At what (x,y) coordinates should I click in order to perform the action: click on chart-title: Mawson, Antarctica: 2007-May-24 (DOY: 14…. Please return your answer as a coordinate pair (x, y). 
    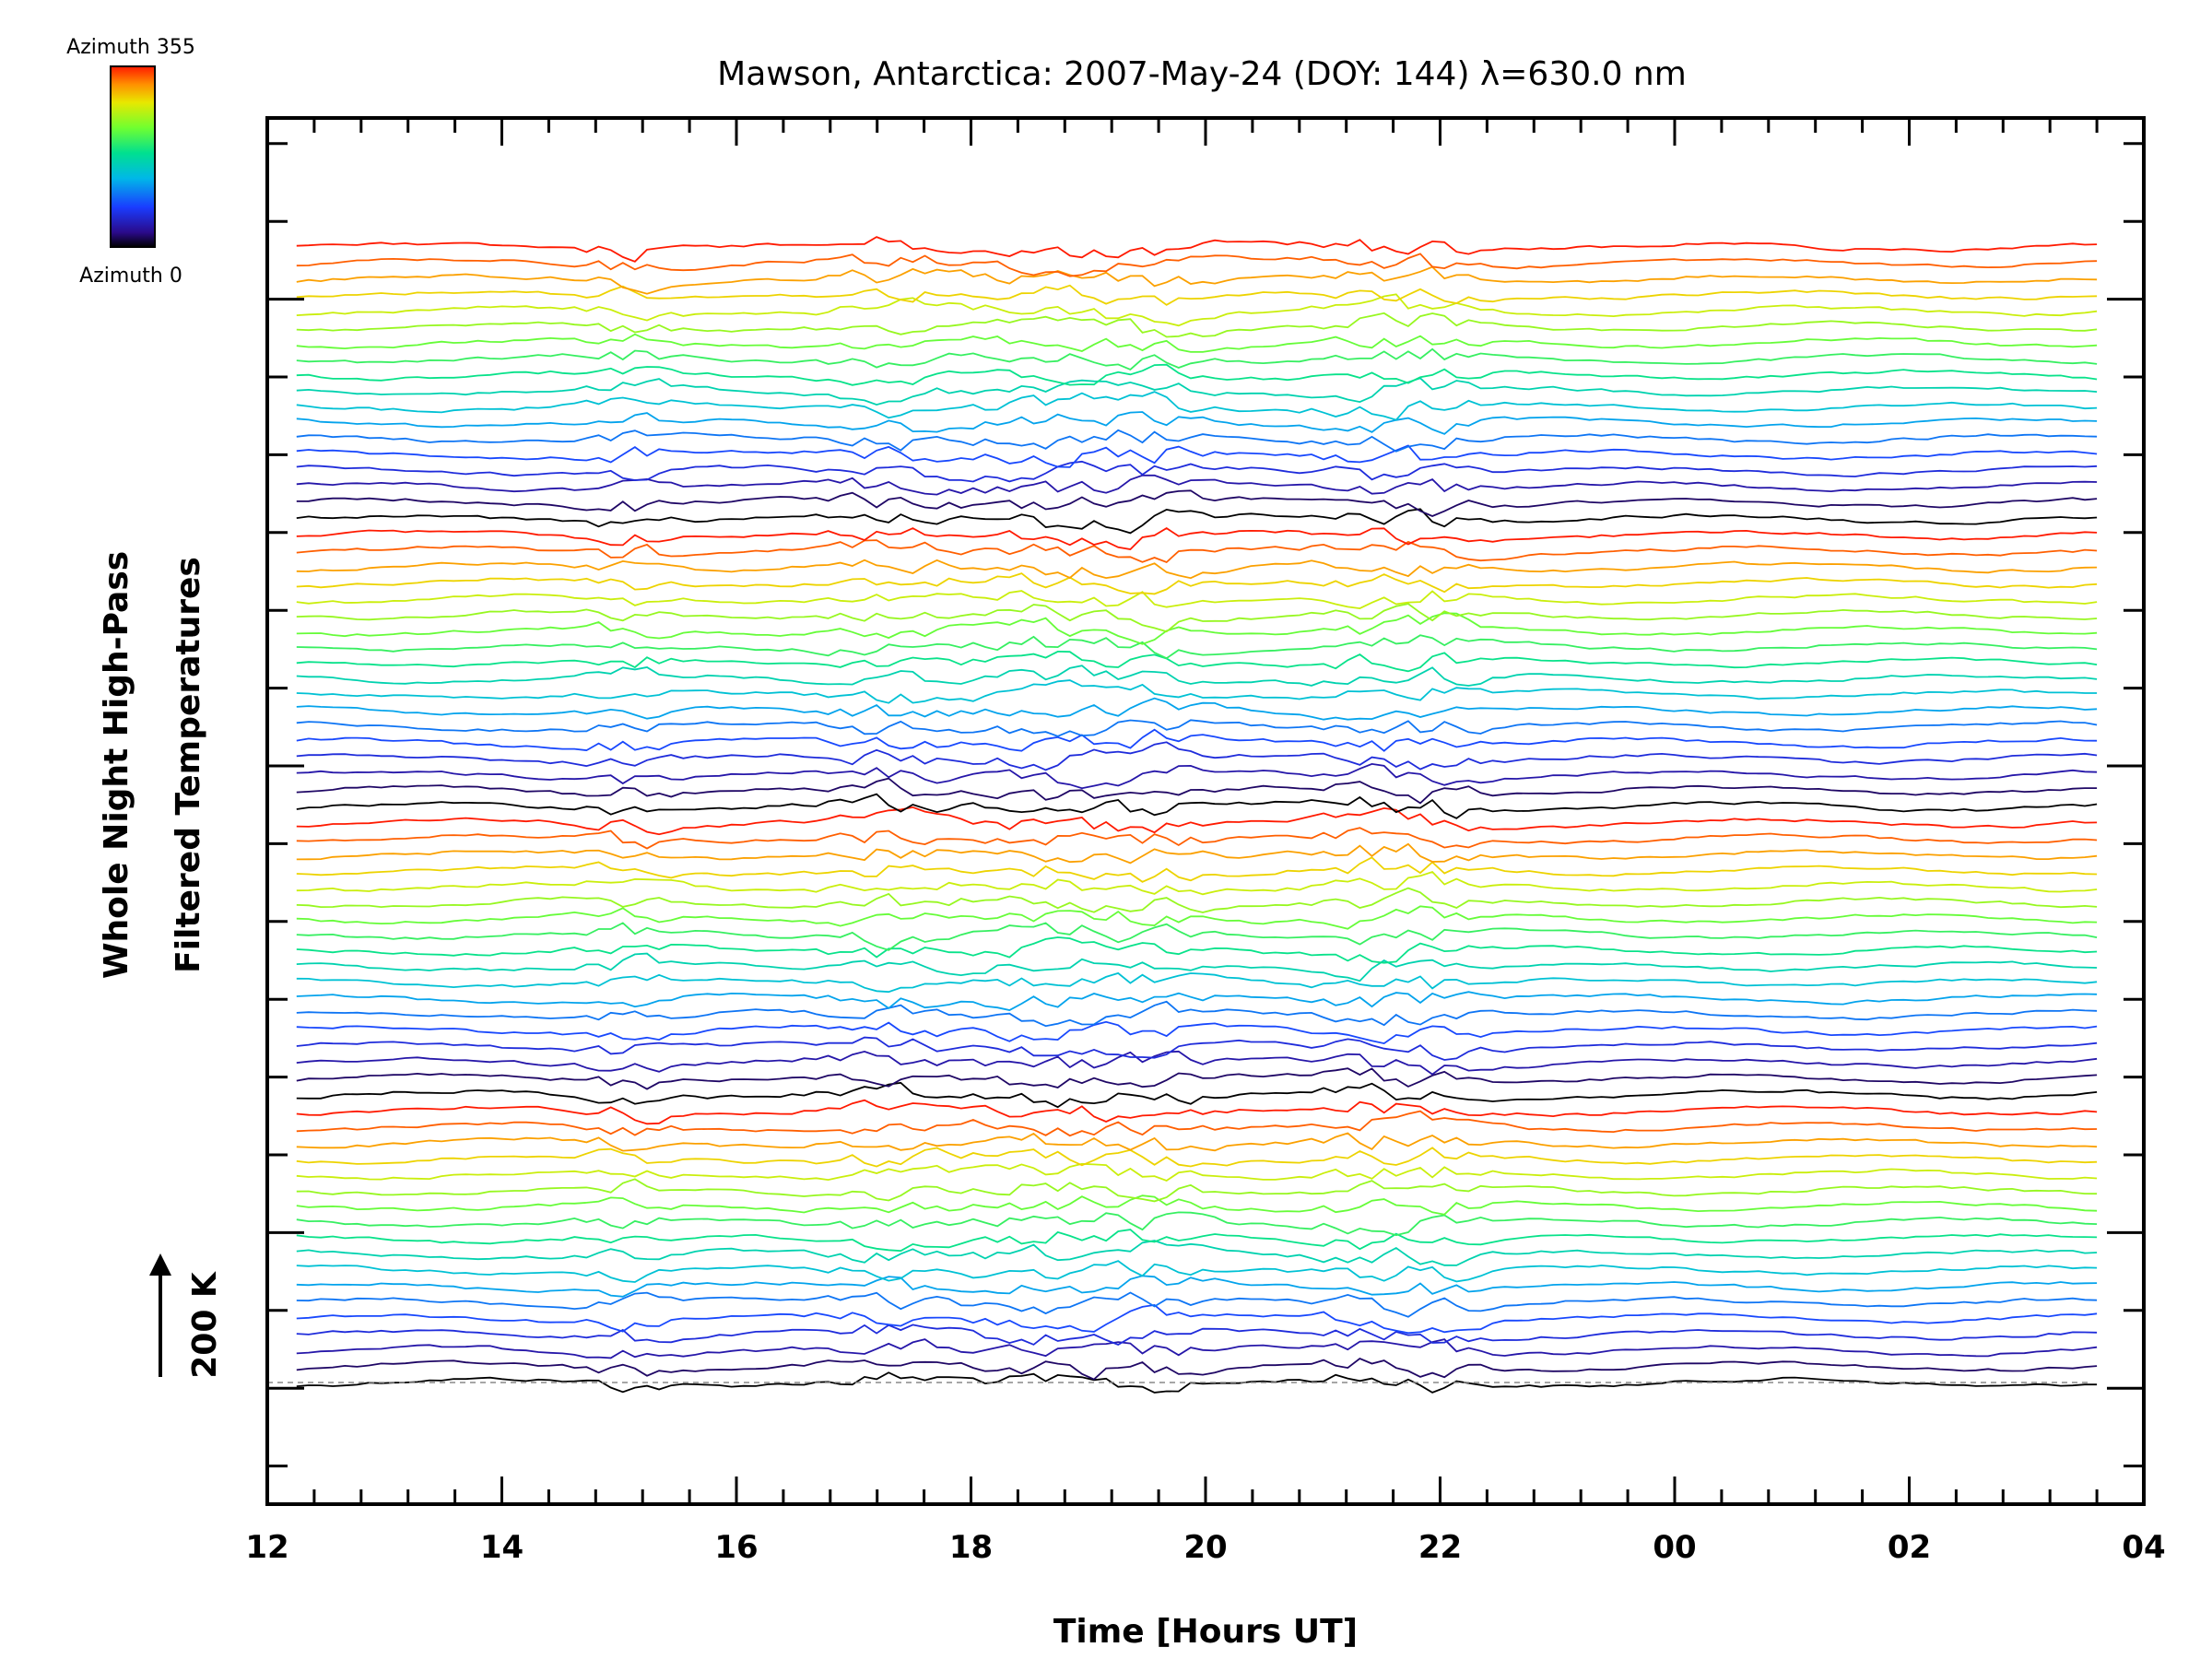
    Looking at the image, I should click on (1202, 74).